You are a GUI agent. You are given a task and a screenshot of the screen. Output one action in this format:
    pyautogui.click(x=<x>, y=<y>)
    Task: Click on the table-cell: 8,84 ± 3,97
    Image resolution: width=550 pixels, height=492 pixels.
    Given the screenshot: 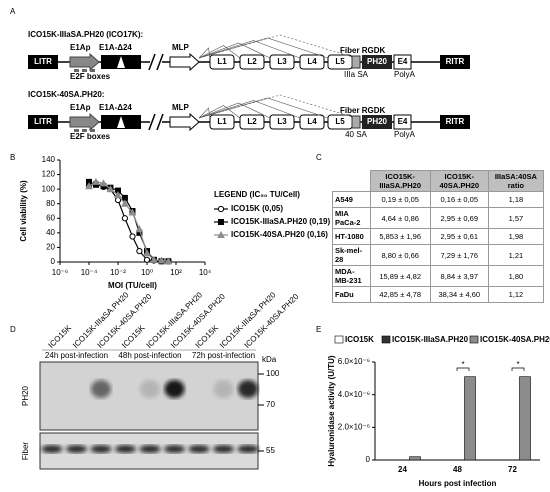 What is the action you would take?
    pyautogui.click(x=459, y=276)
    